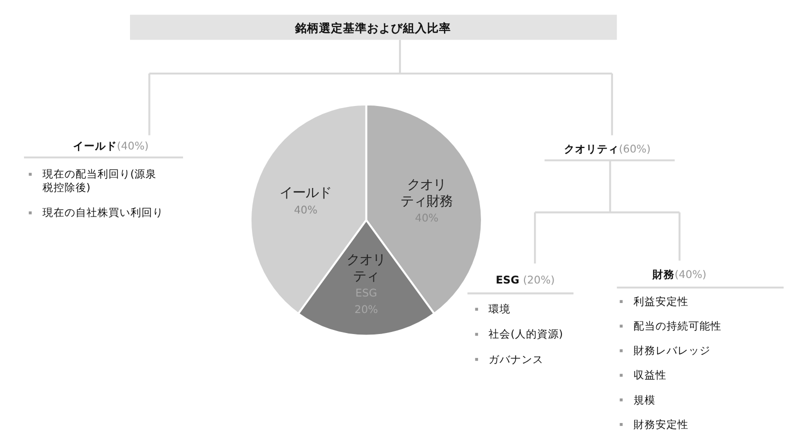 This screenshot has width=798, height=445. Describe the element at coordinates (525, 280) in the screenshot. I see `text: ESG (20%)` at that location.